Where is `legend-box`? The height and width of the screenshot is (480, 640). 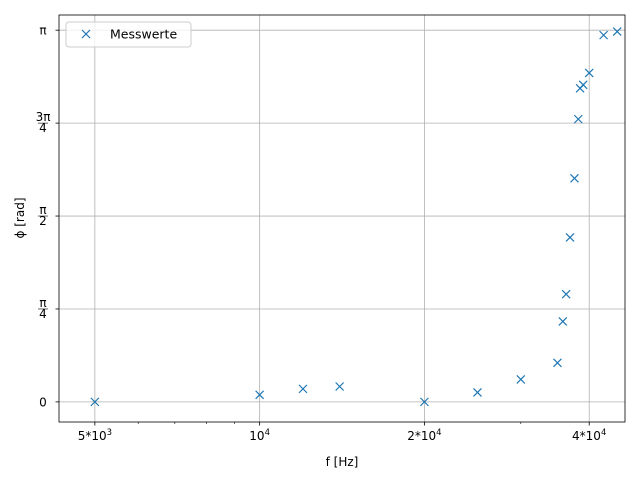 legend-box is located at coordinates (128, 34).